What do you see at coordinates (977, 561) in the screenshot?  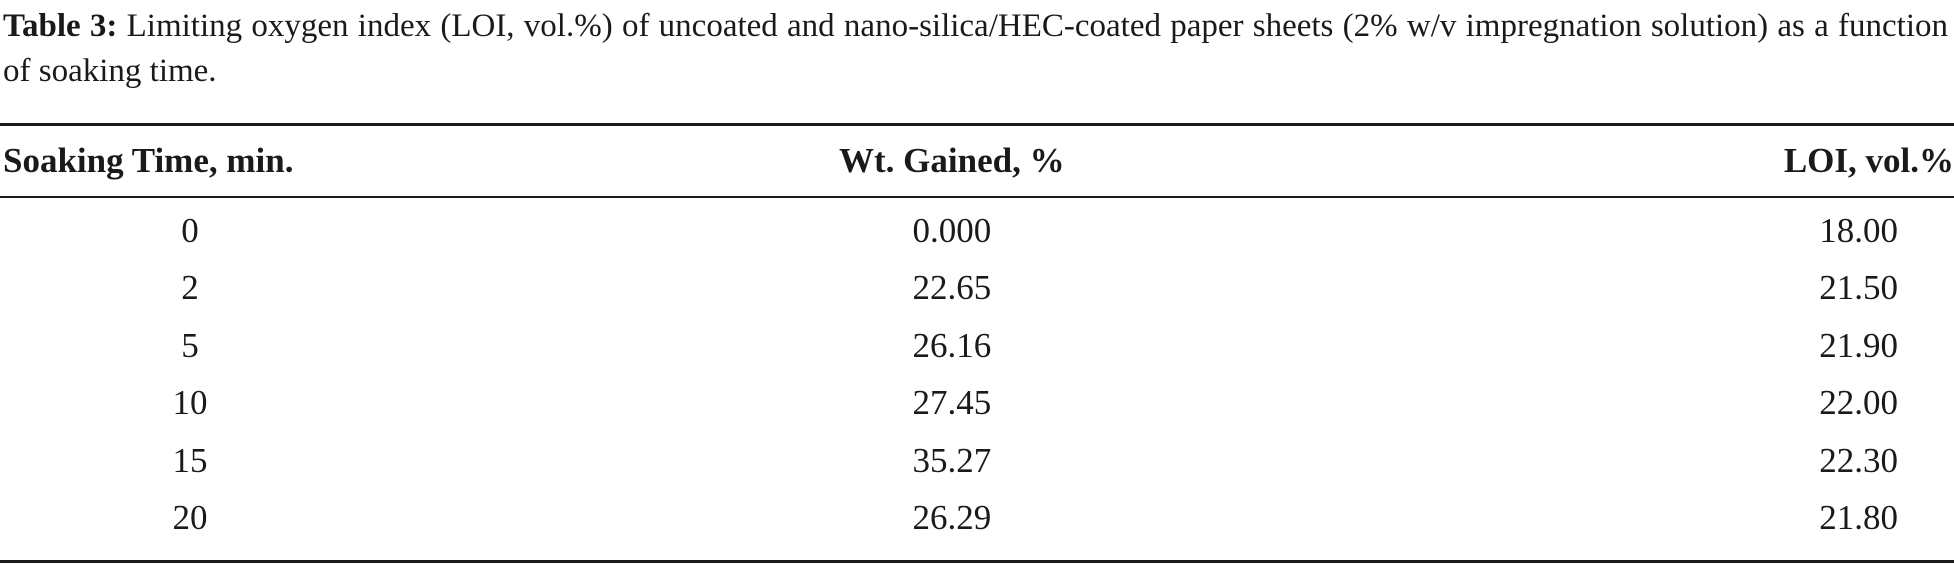 I see `table-bottom-rule` at bounding box center [977, 561].